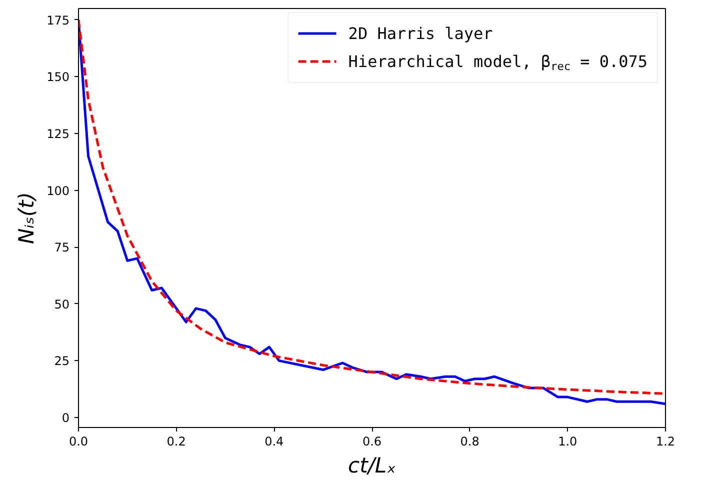 The width and height of the screenshot is (703, 492). What do you see at coordinates (176, 441) in the screenshot?
I see `x-tick-label: 0.2` at bounding box center [176, 441].